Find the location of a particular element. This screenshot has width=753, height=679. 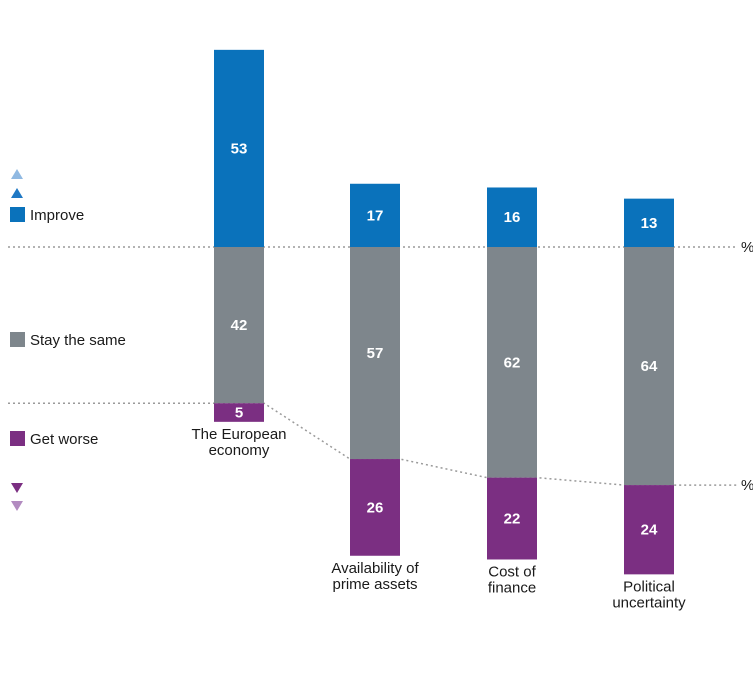

category-label: prime assets is located at coordinates (374, 584).